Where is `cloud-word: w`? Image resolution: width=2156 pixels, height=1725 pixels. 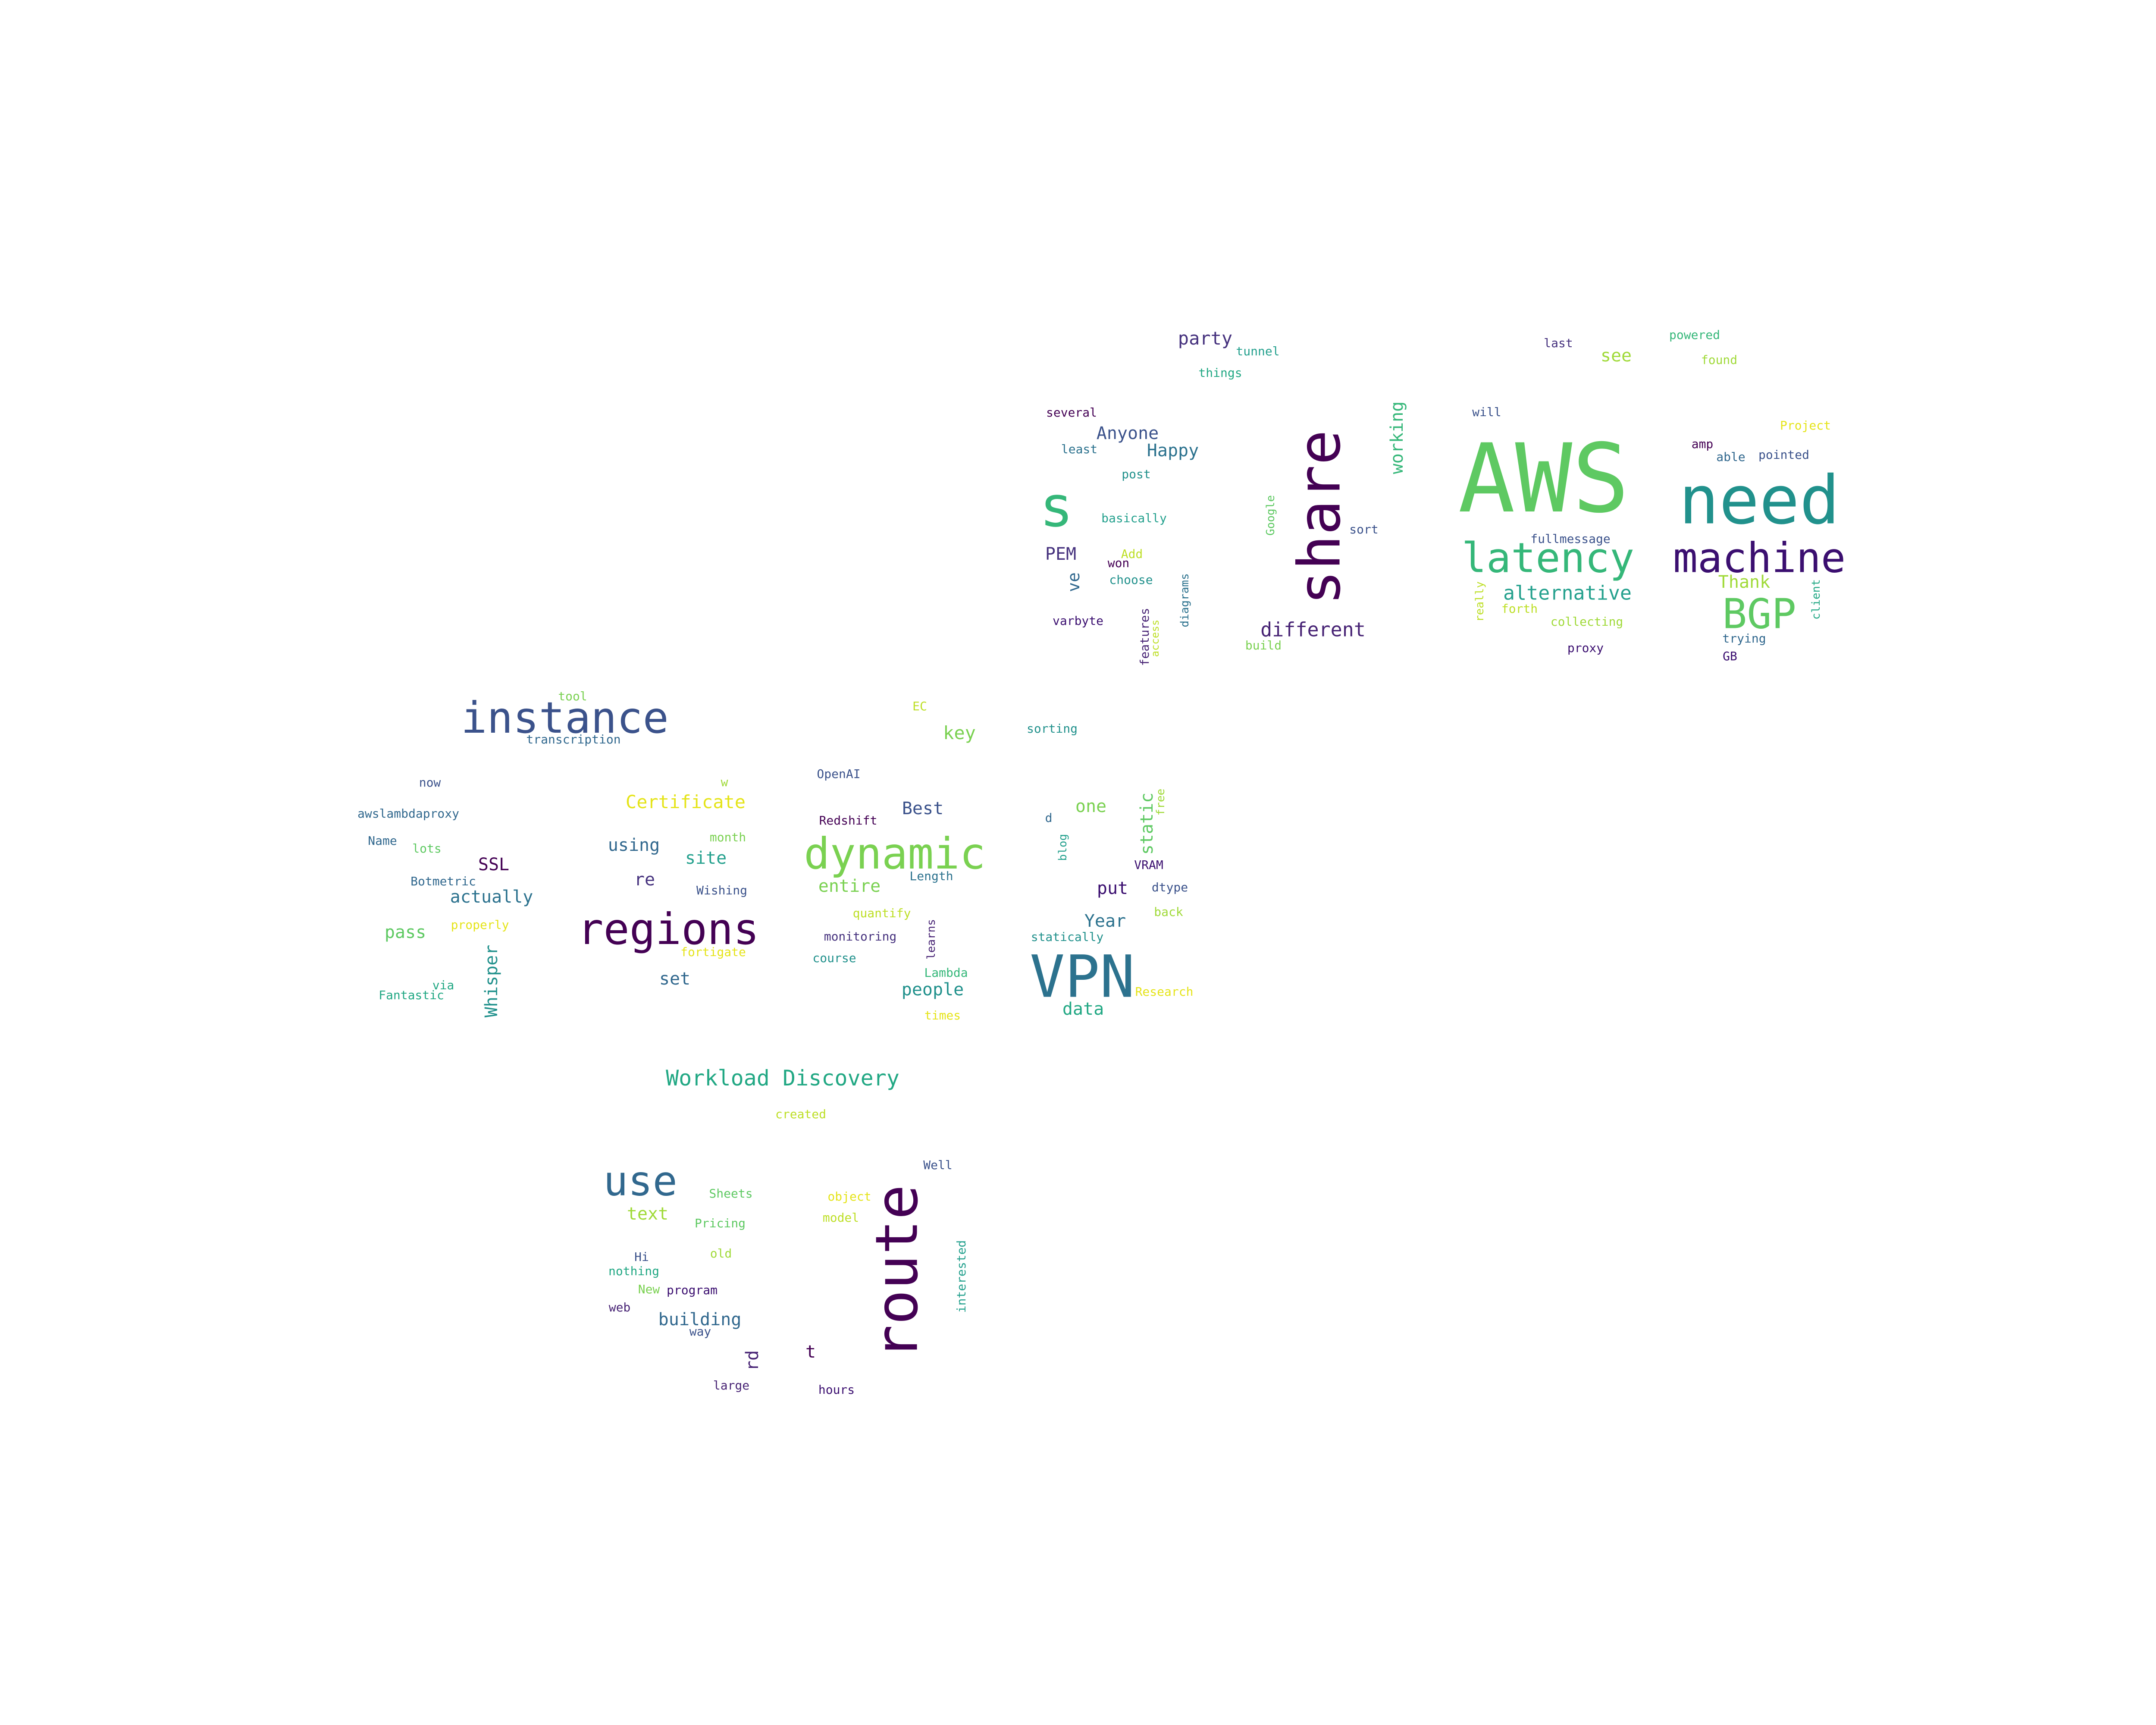 cloud-word: w is located at coordinates (724, 782).